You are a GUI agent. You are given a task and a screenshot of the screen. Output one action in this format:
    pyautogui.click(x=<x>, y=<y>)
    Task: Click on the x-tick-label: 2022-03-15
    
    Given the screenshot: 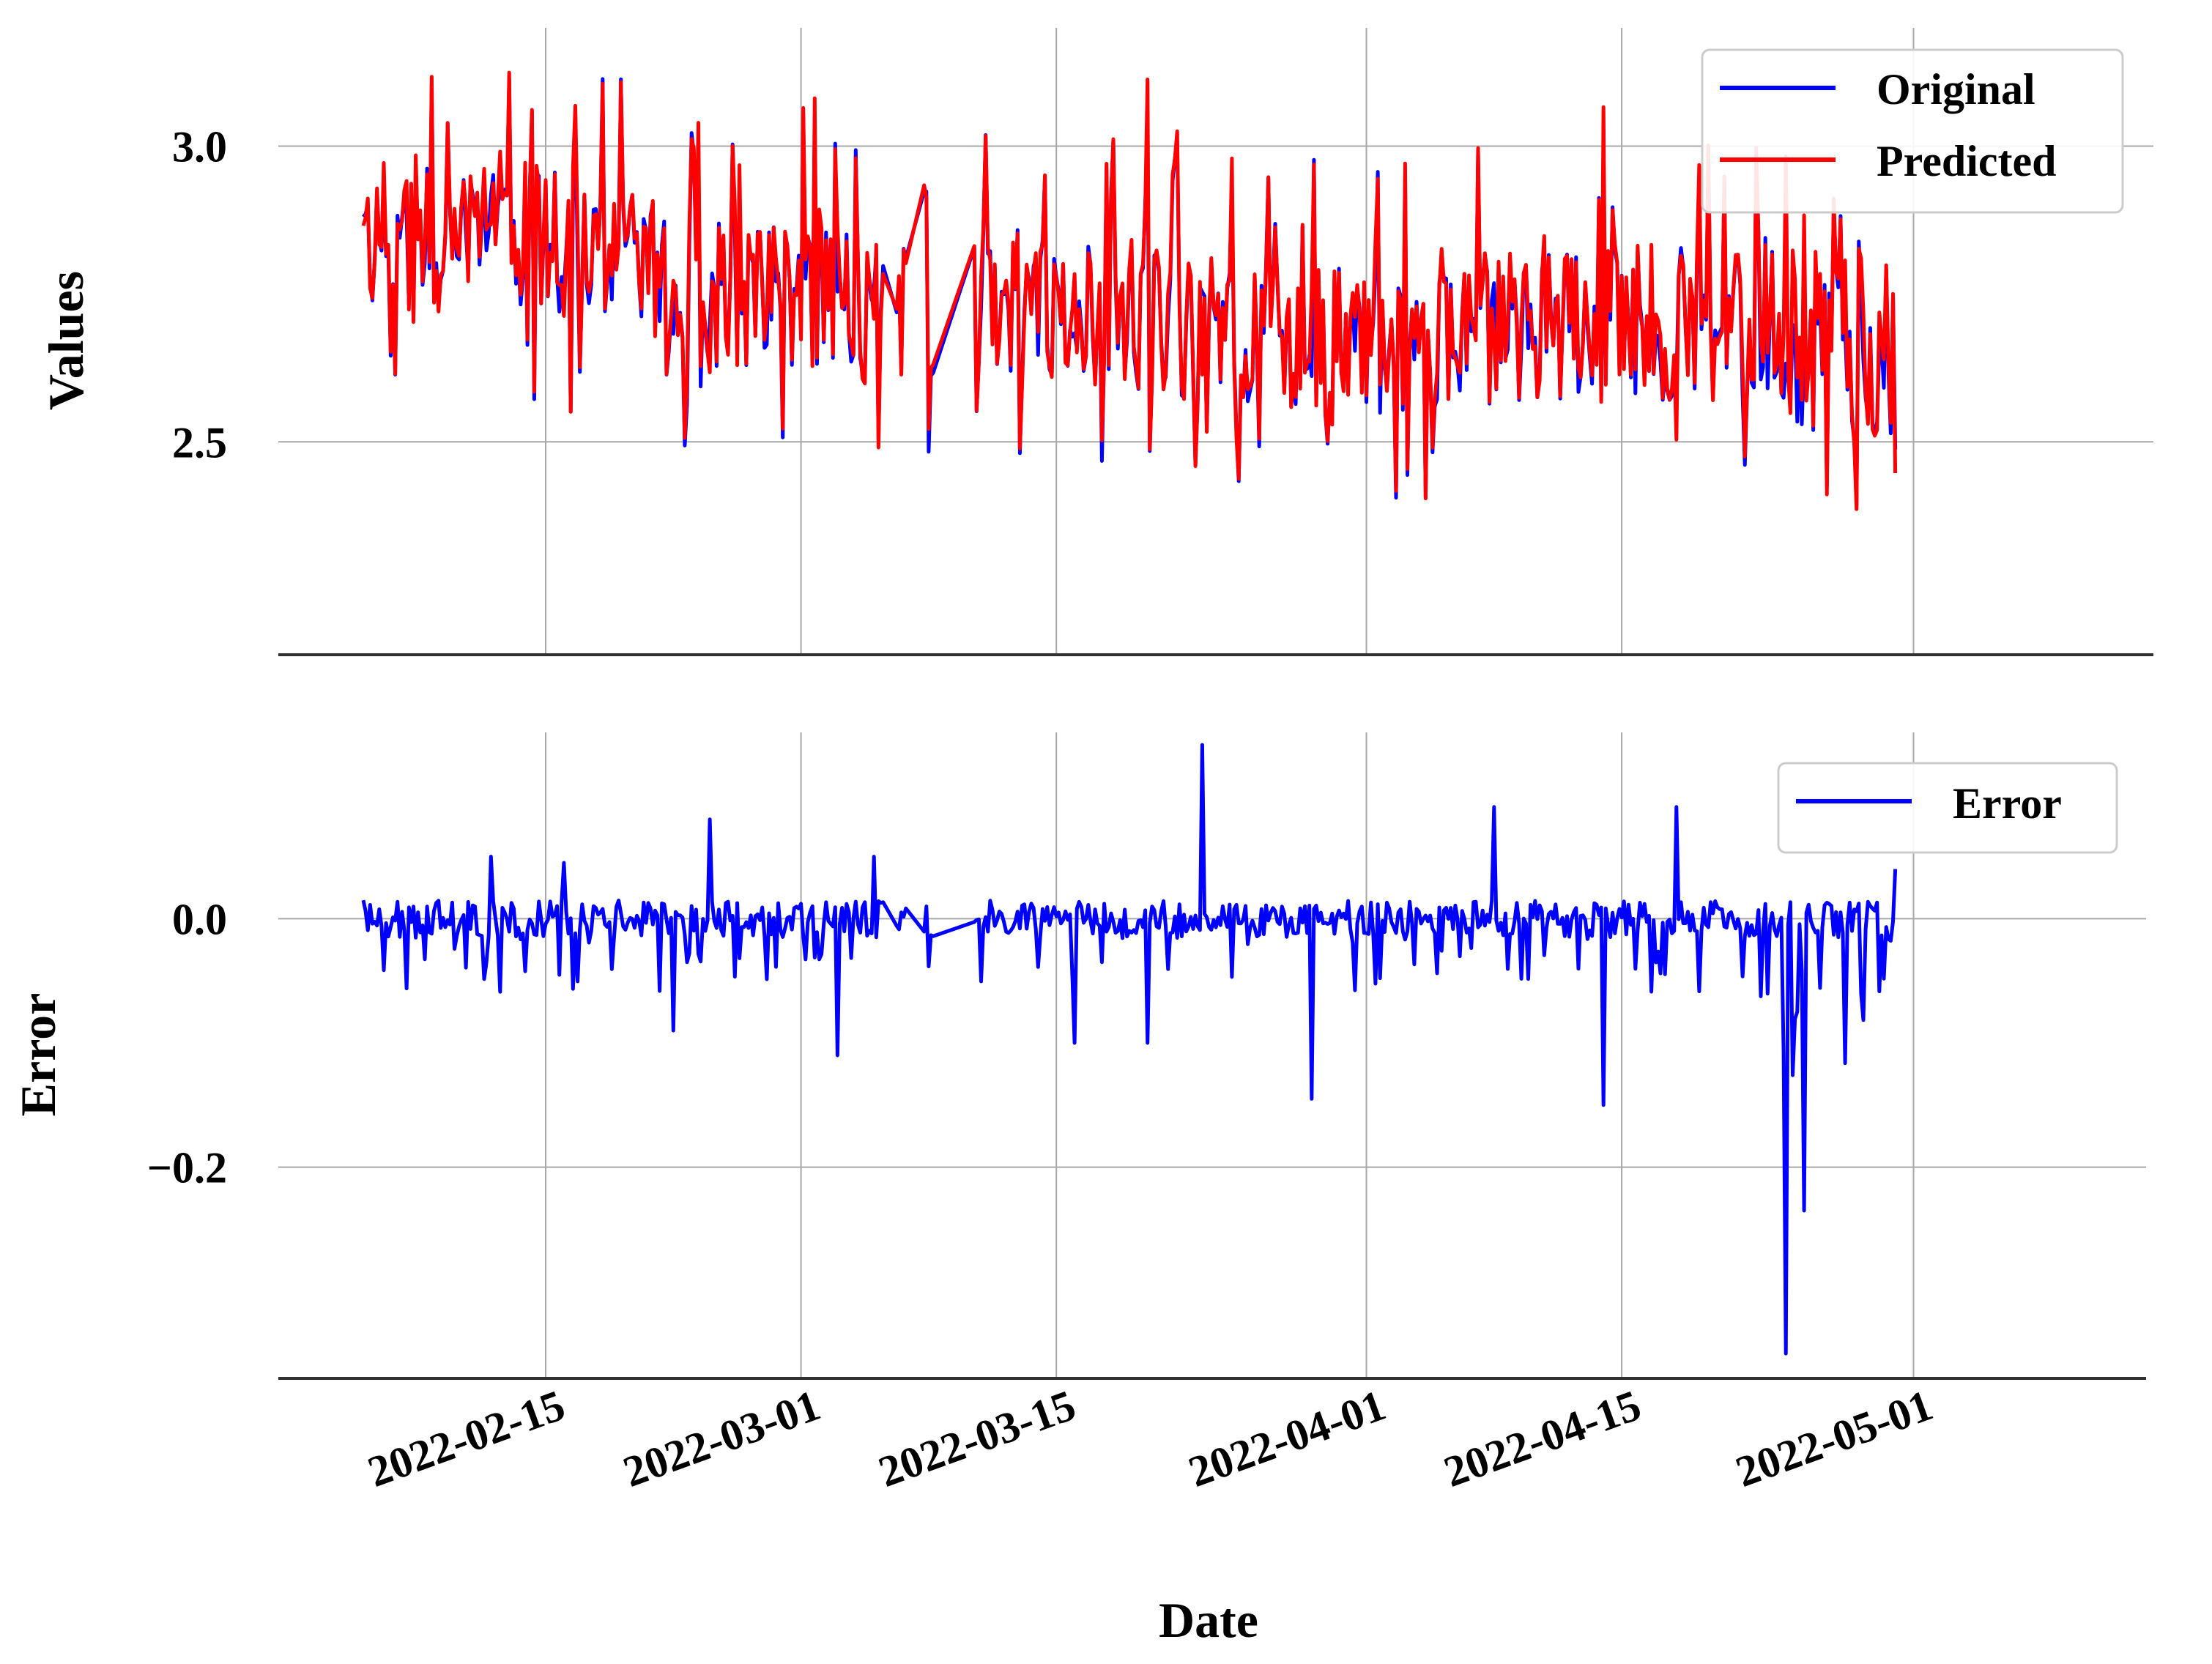 What is the action you would take?
    pyautogui.click(x=977, y=1438)
    